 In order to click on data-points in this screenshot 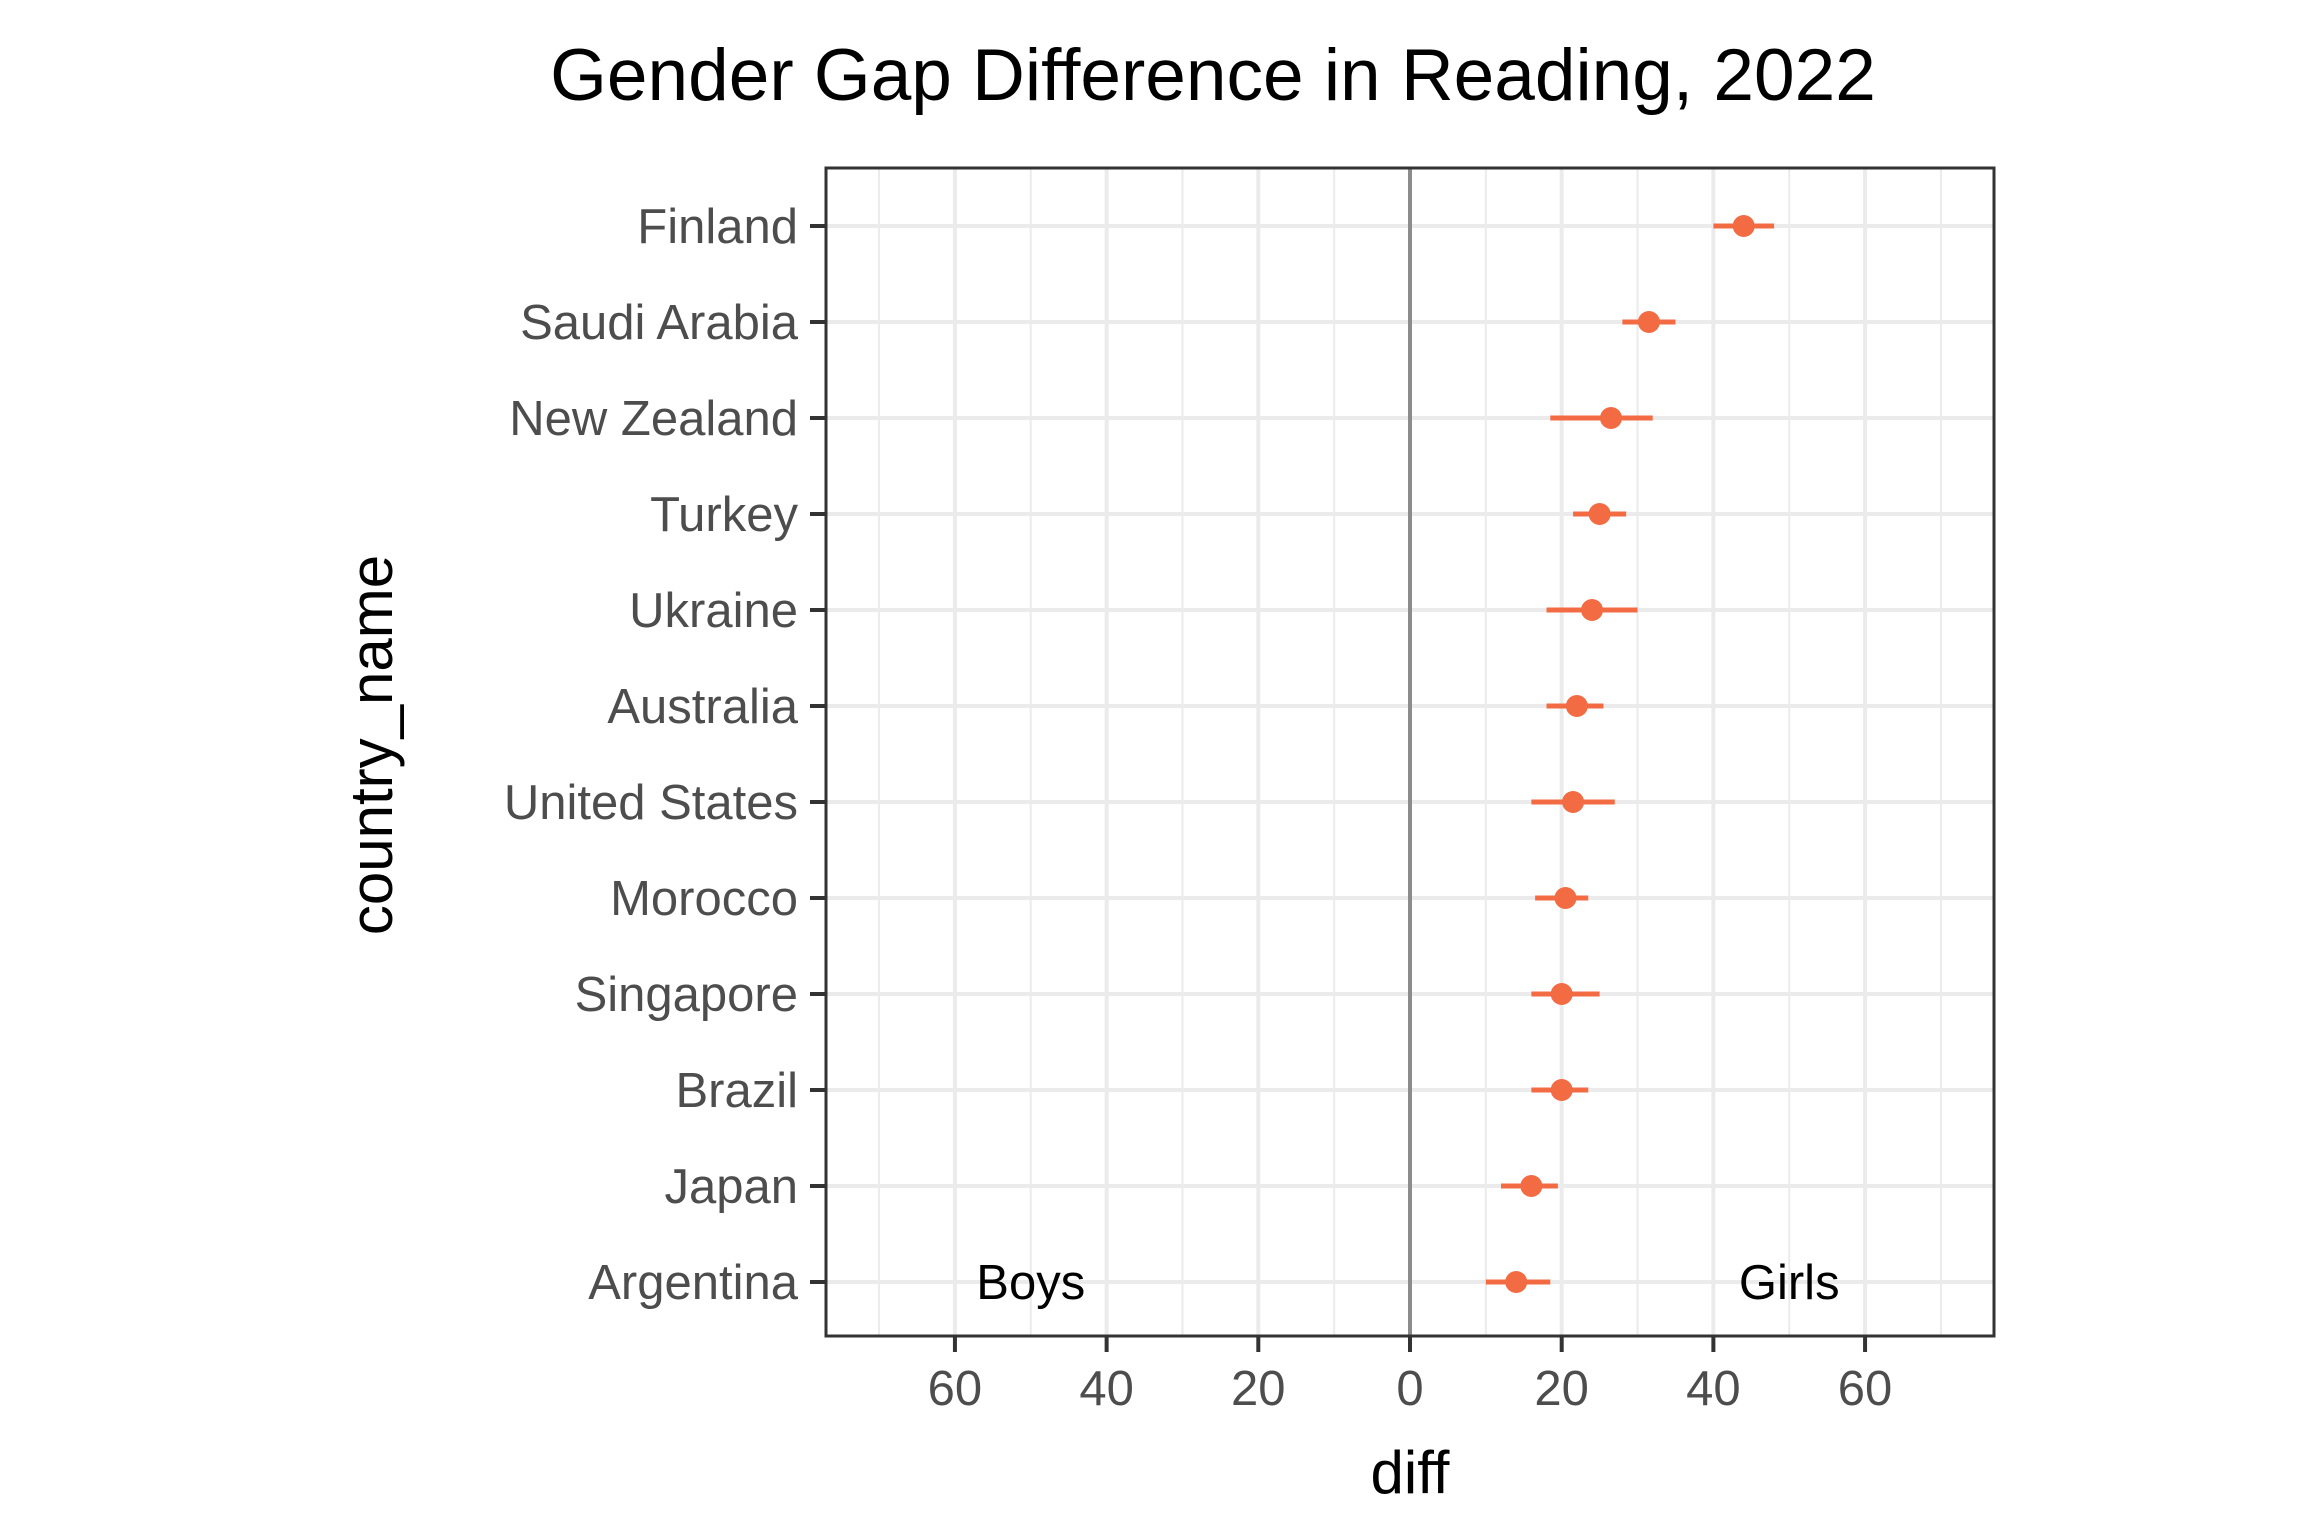, I will do `click(1630, 754)`.